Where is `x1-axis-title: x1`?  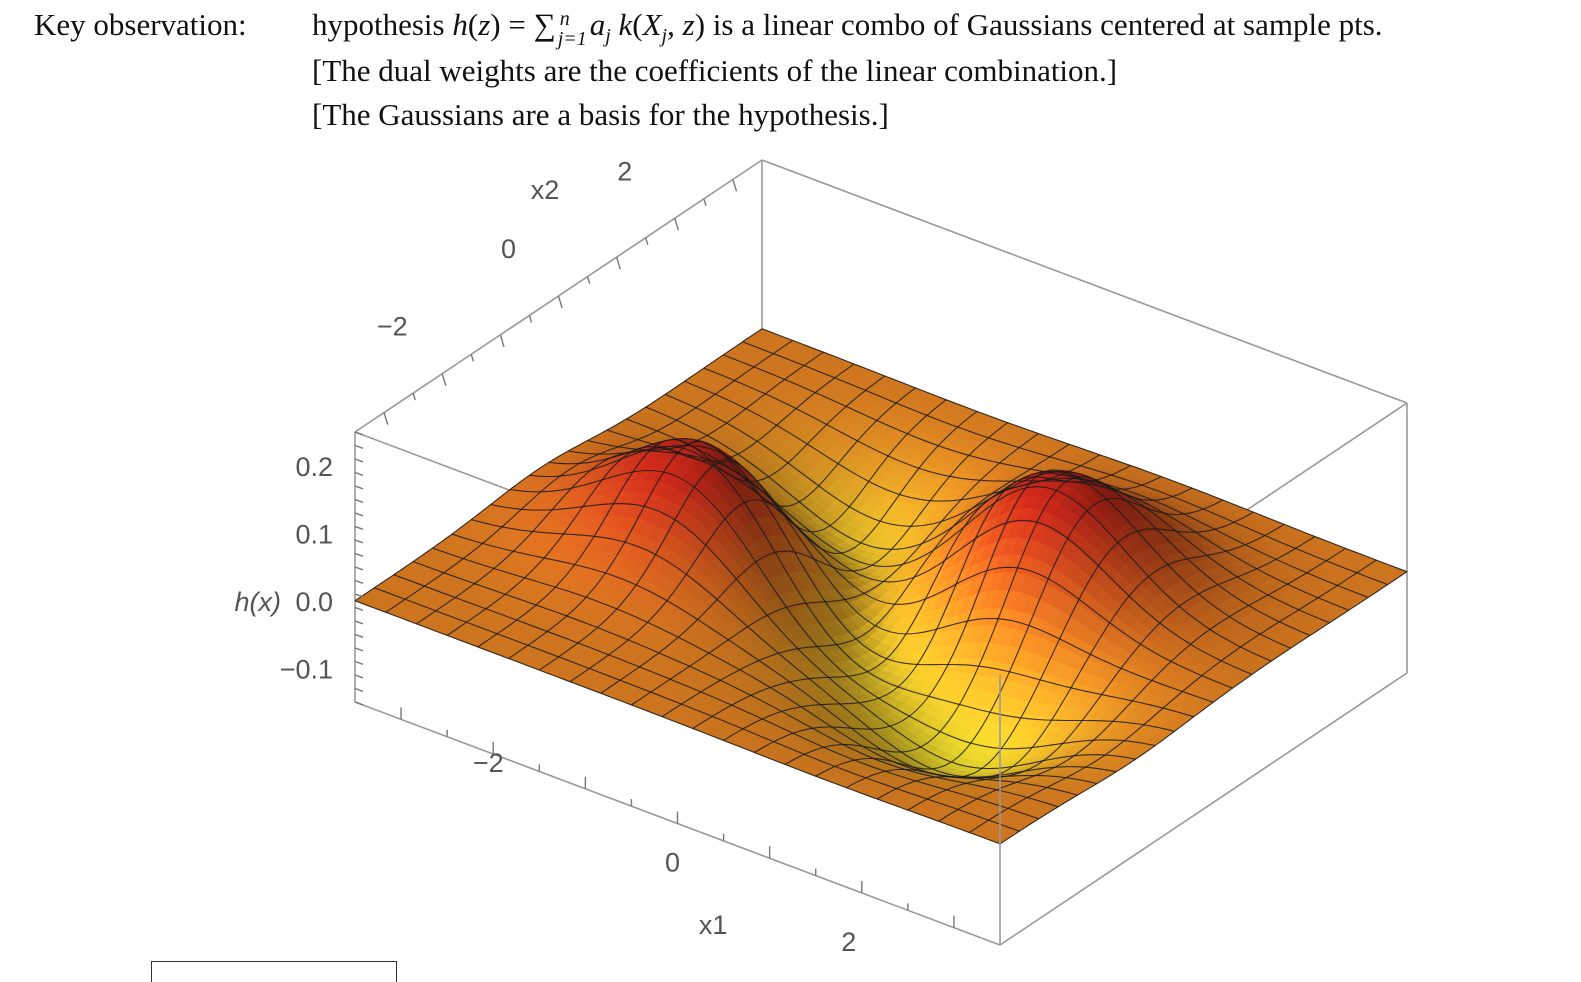
x1-axis-title: x1 is located at coordinates (713, 925).